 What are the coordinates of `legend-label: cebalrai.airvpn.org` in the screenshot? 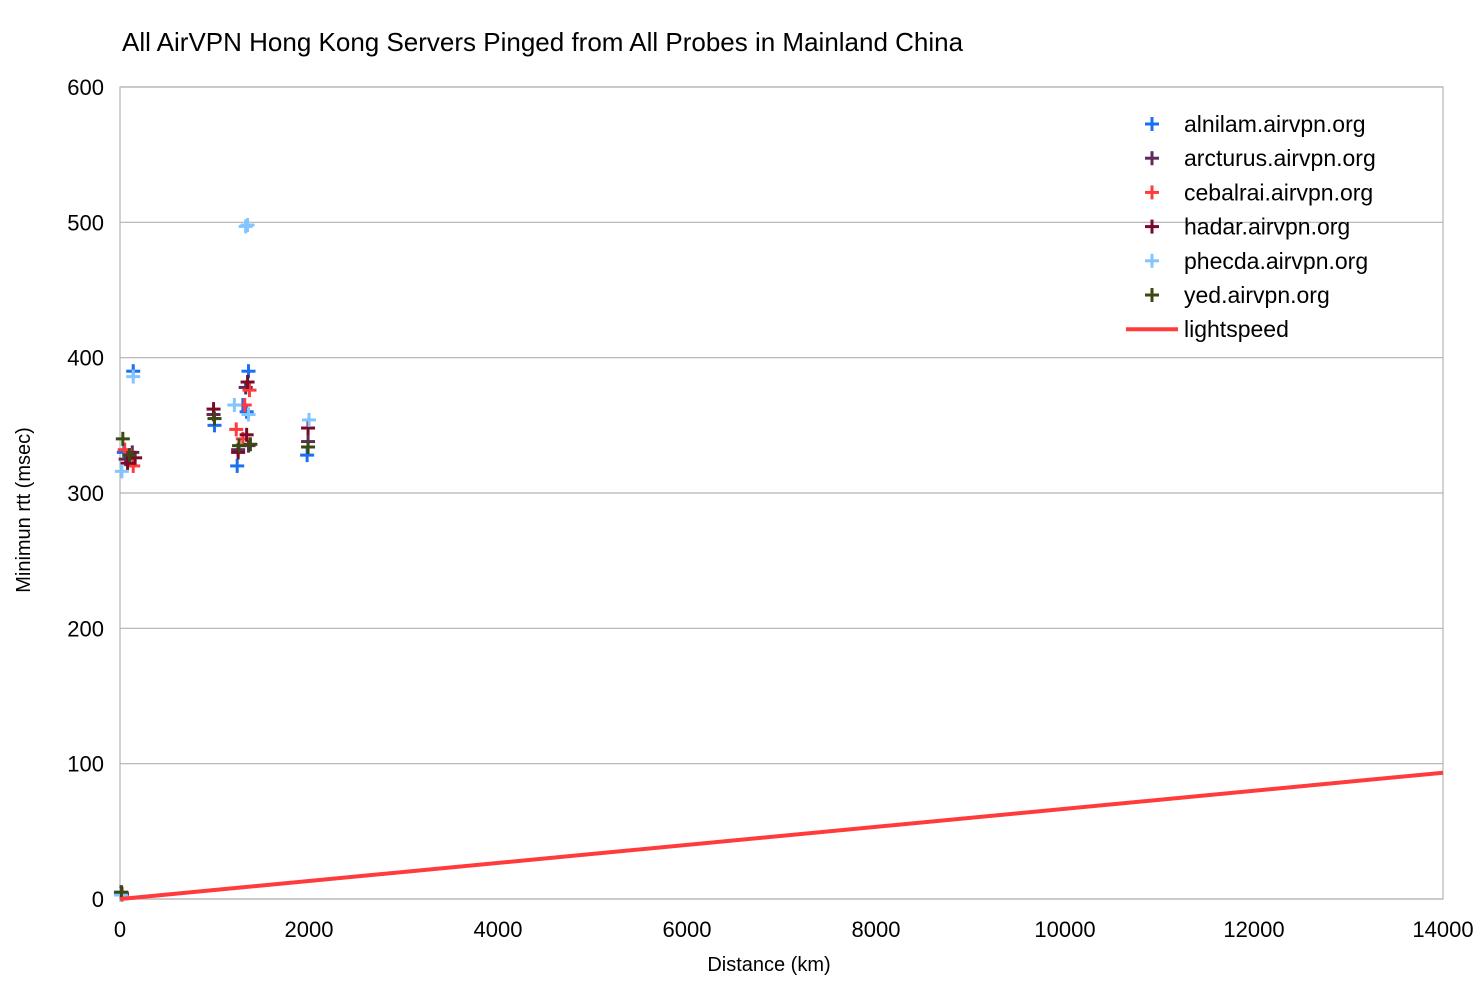 It's located at (1278, 192).